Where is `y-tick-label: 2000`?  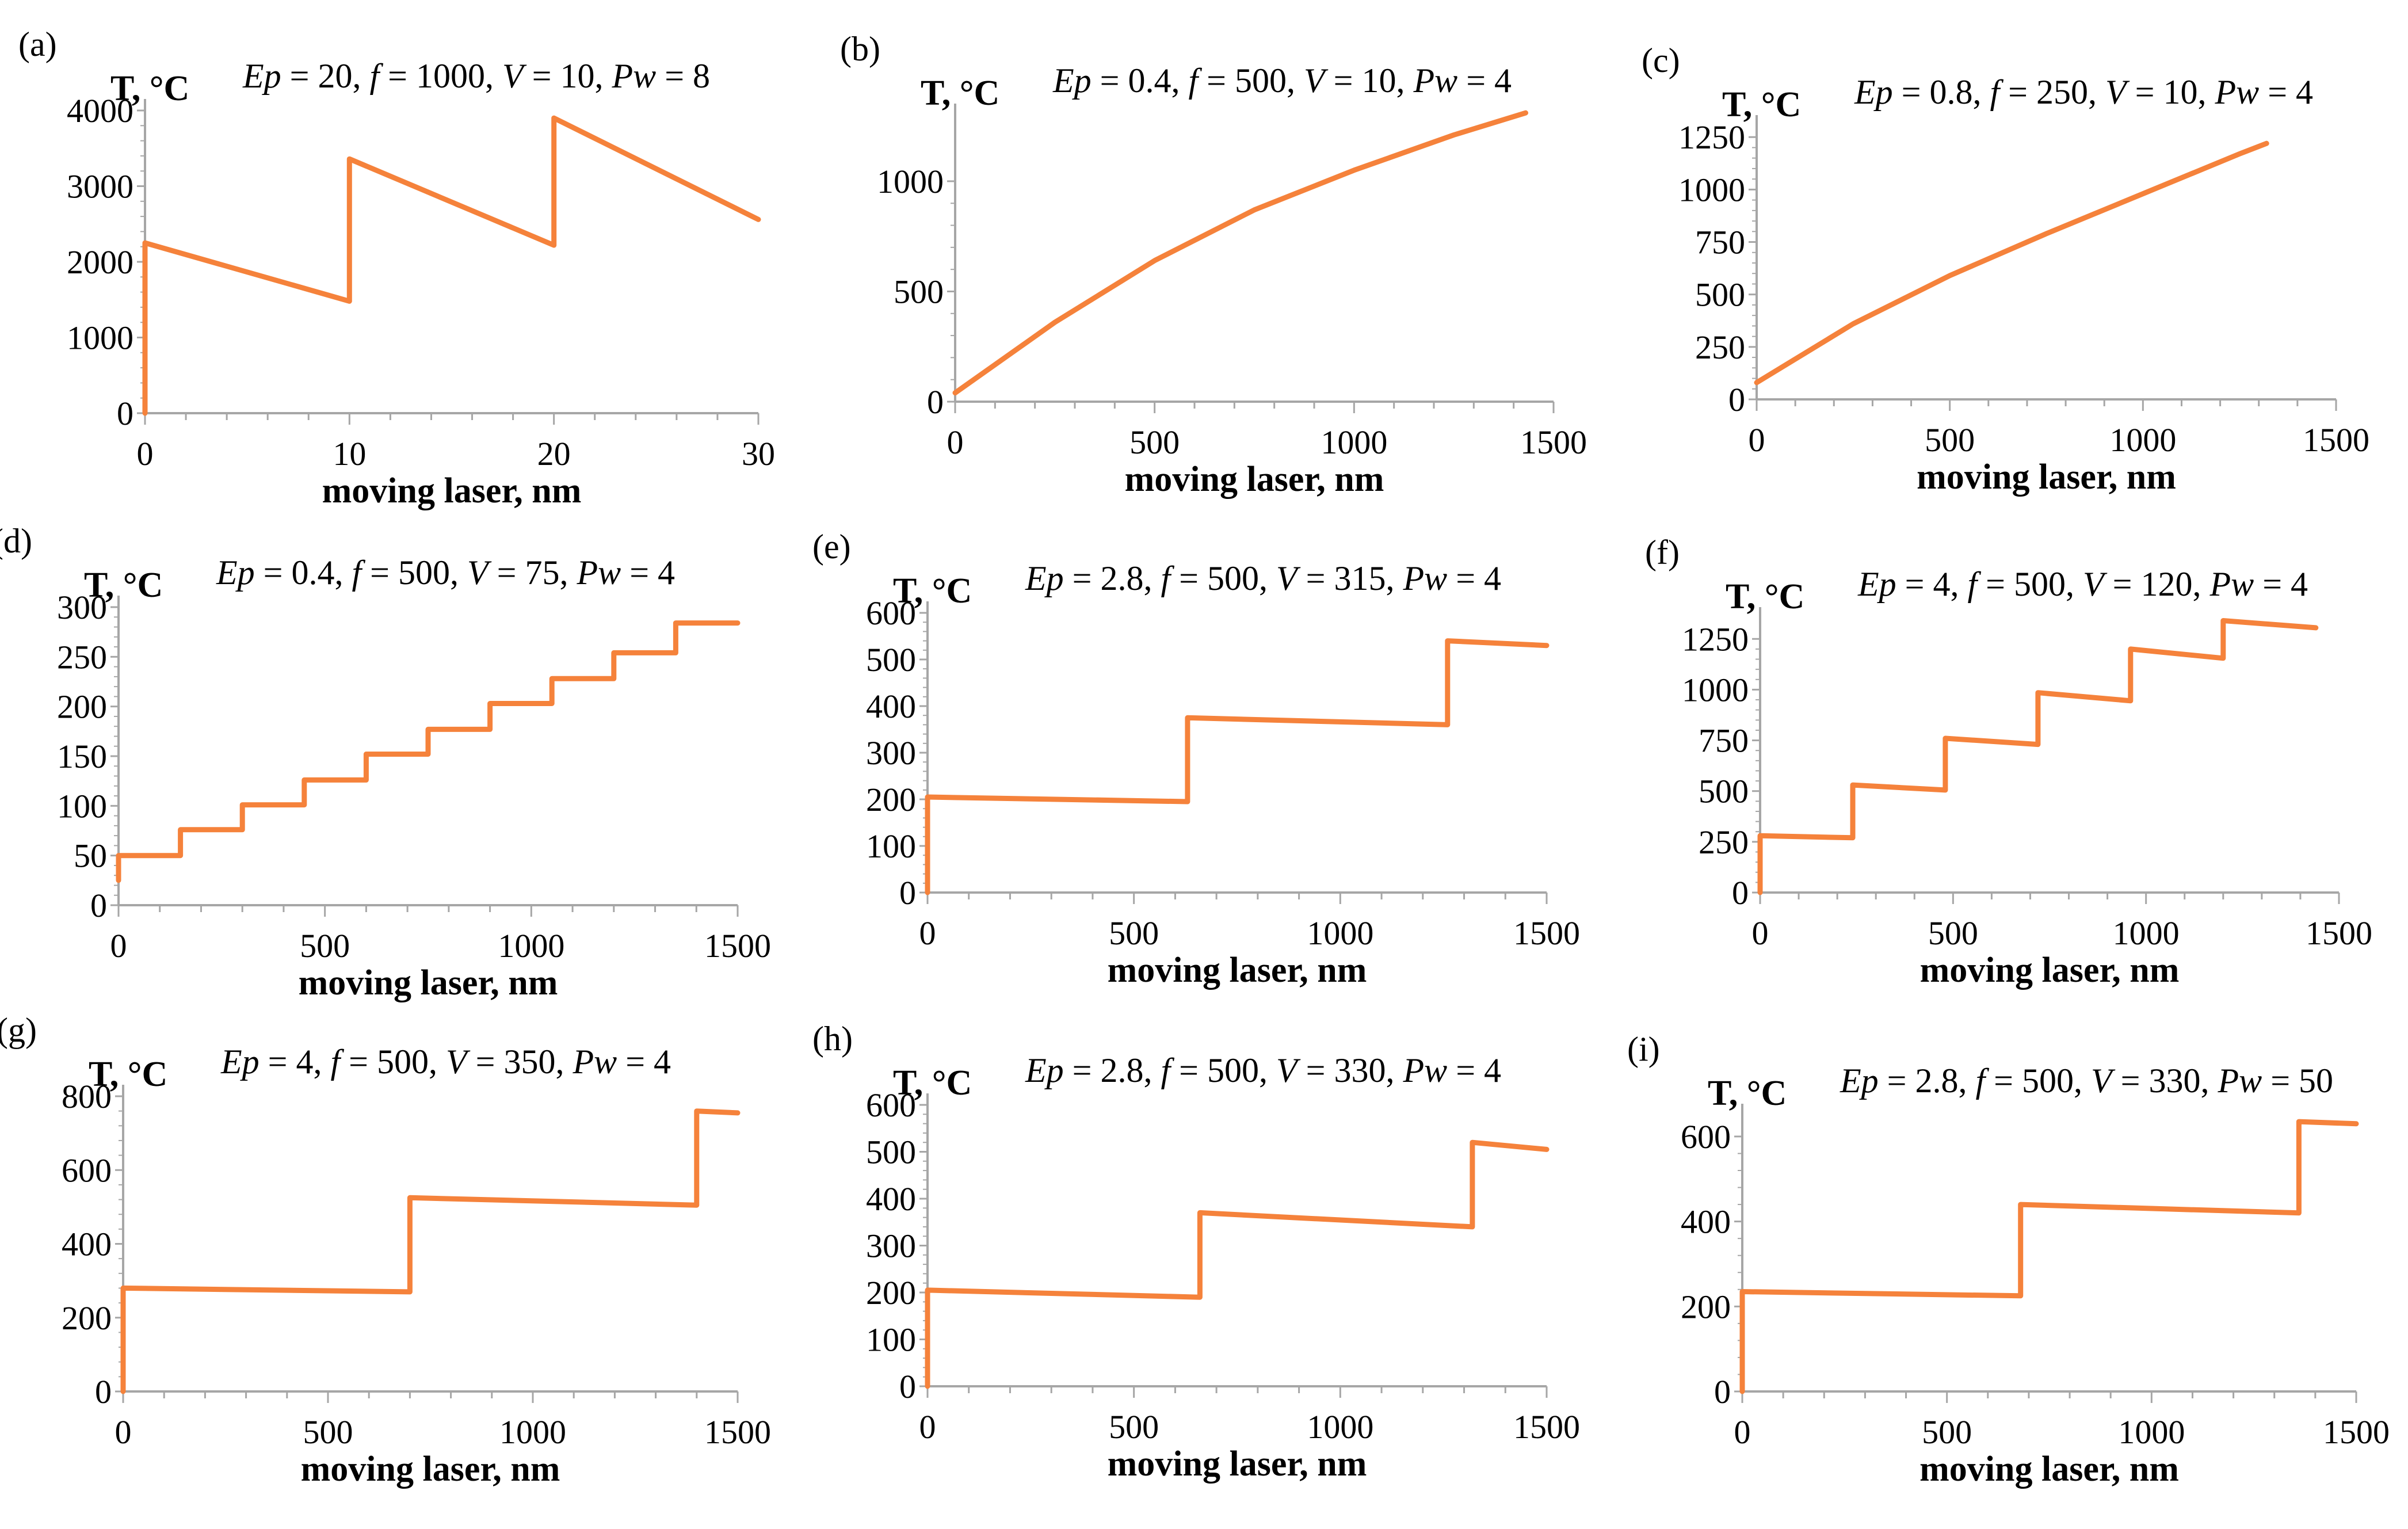 y-tick-label: 2000 is located at coordinates (100, 262).